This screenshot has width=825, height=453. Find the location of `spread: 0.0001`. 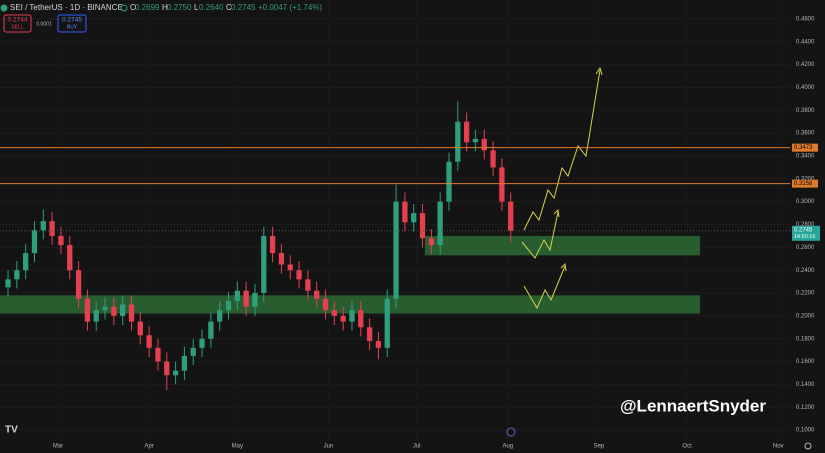

spread: 0.0001 is located at coordinates (44, 24).